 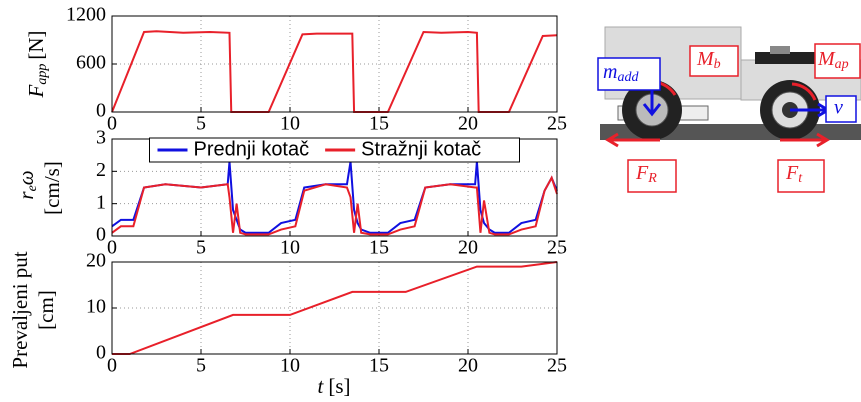 I want to click on x-label-unit: [s], so click(x=339, y=386).